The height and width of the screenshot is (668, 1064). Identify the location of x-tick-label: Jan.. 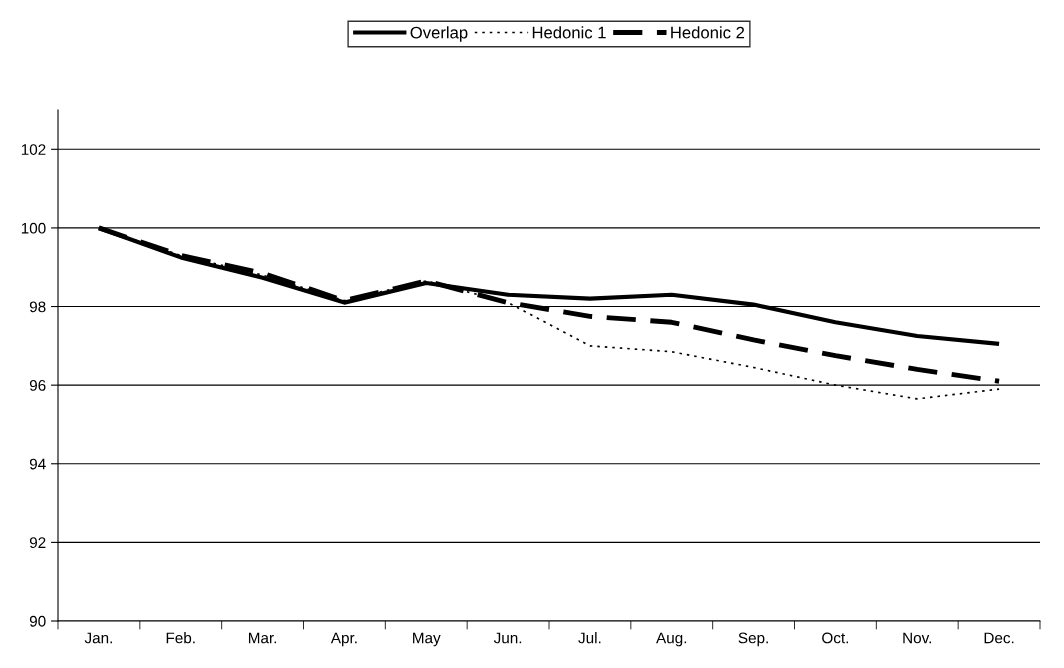
(98, 638).